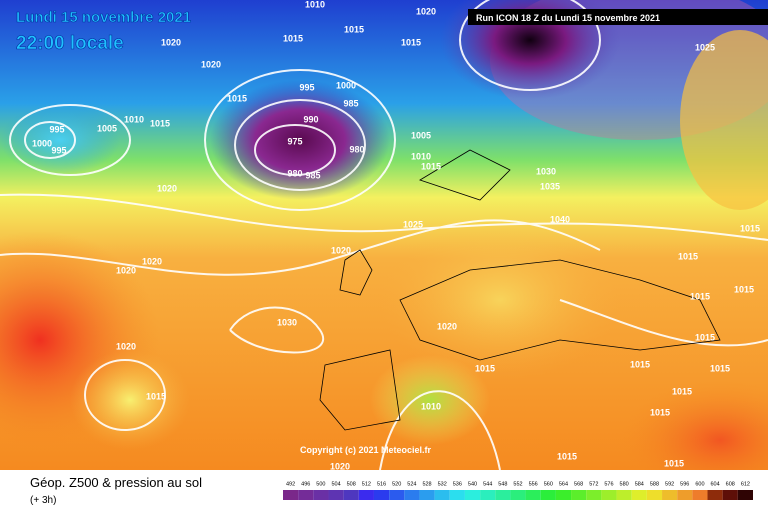 The image size is (768, 512). I want to click on isobar-label: 1030, so click(546, 171).